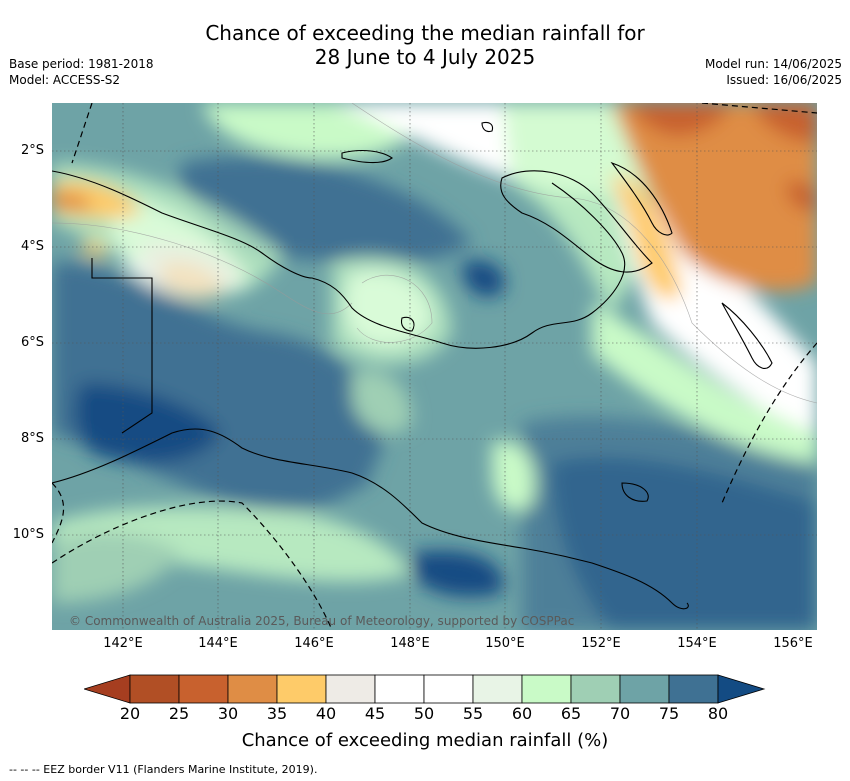 The height and width of the screenshot is (781, 850). I want to click on zone-80-south, so click(458, 573).